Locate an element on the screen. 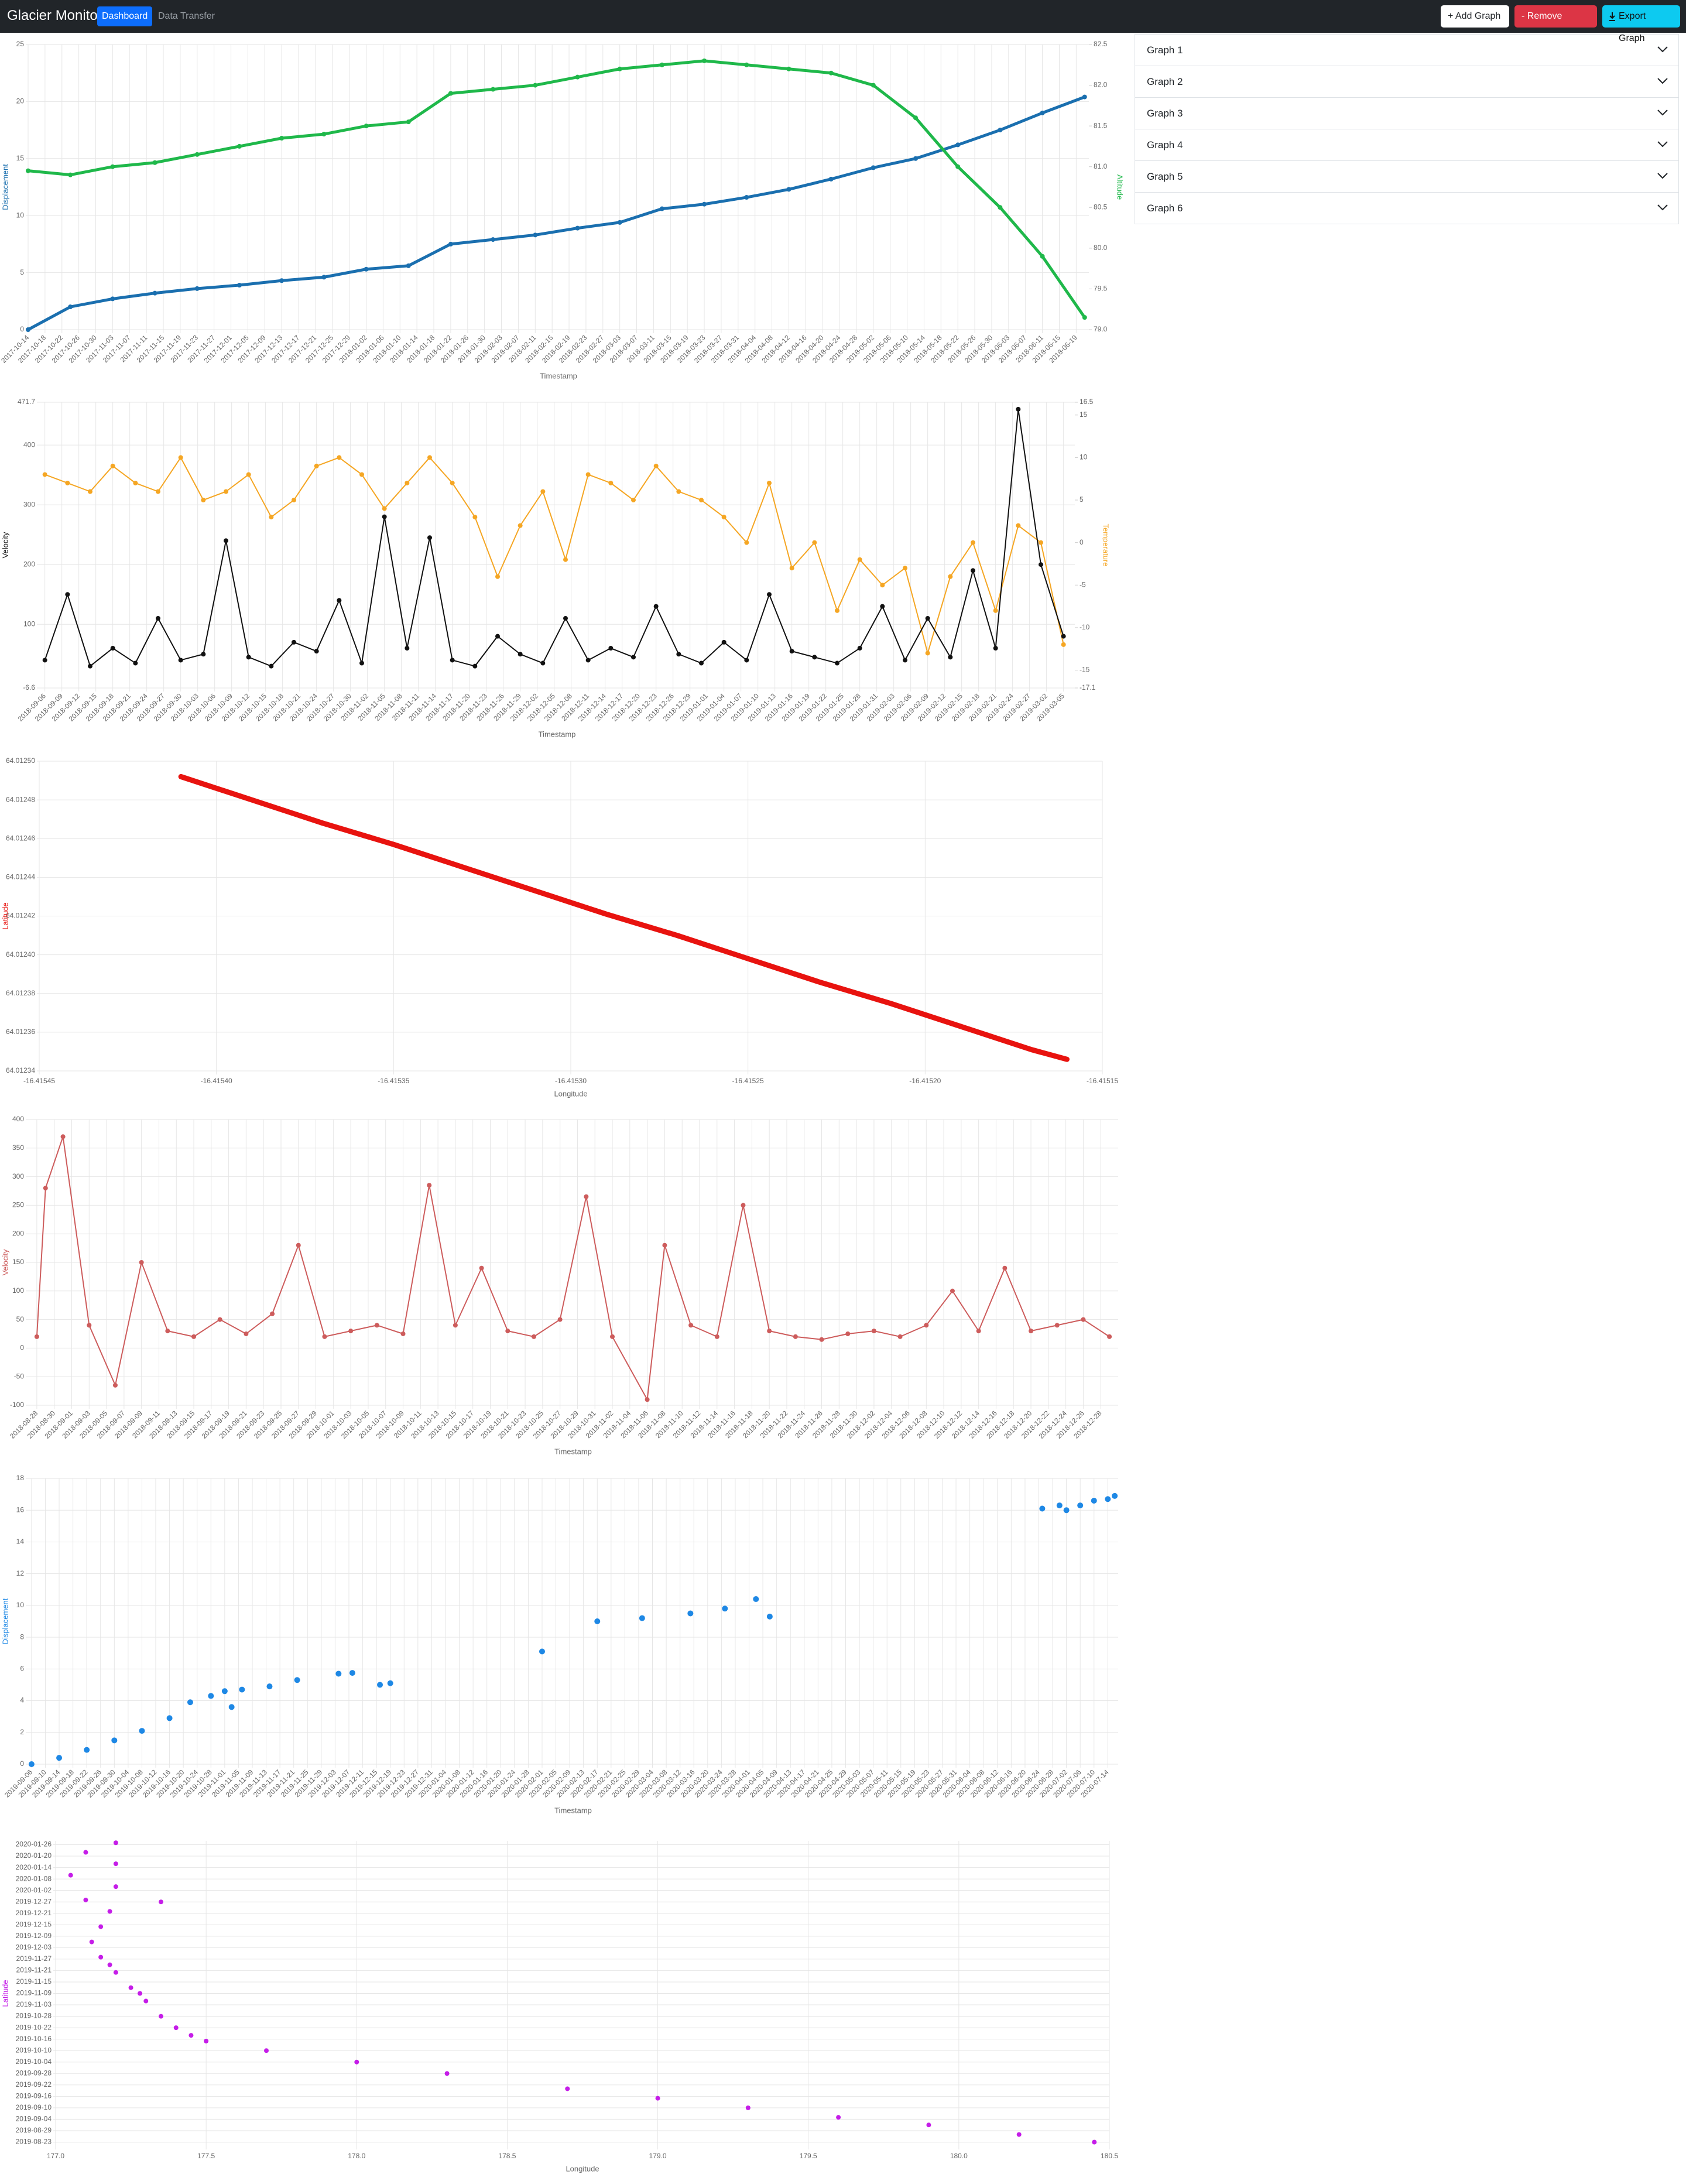  y-tick-label: 15 is located at coordinates (20, 158).